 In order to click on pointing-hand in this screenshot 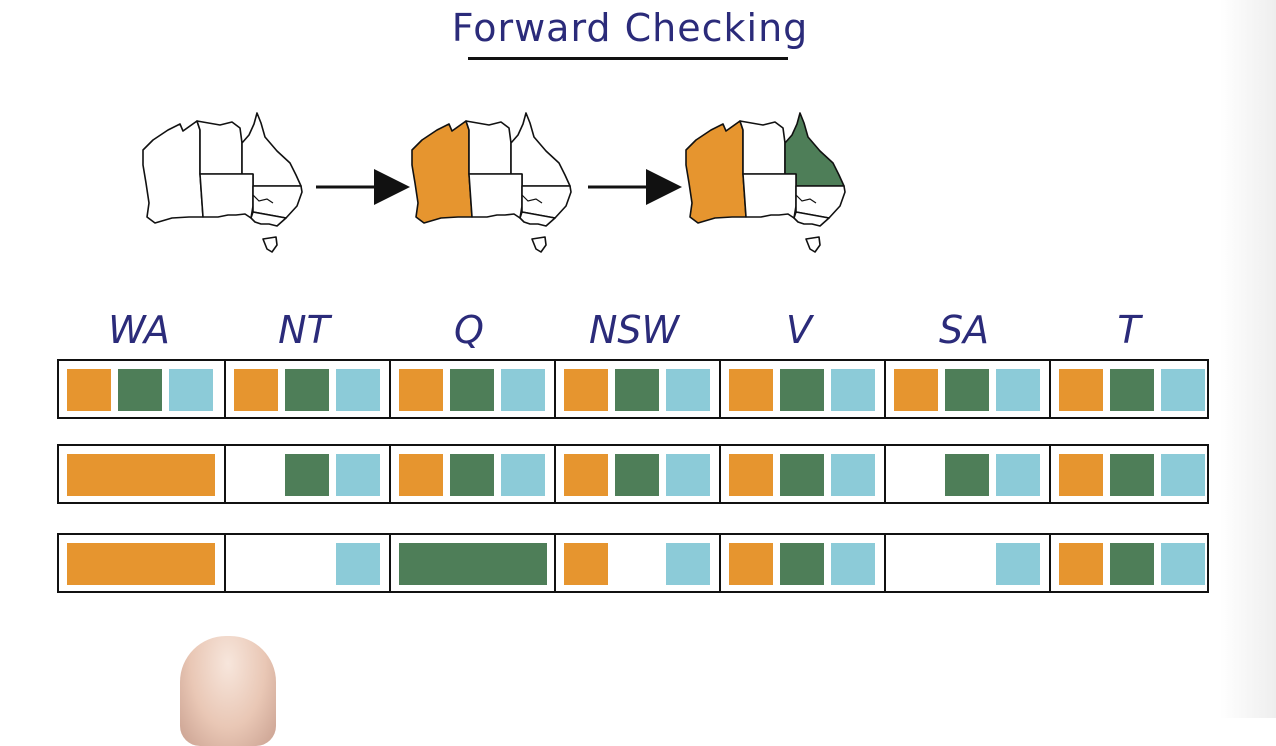, I will do `click(228, 691)`.